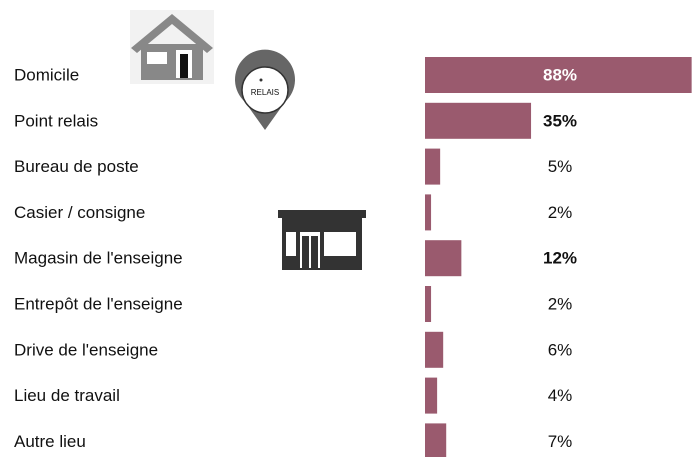  I want to click on category-label: Point relais, so click(56, 120).